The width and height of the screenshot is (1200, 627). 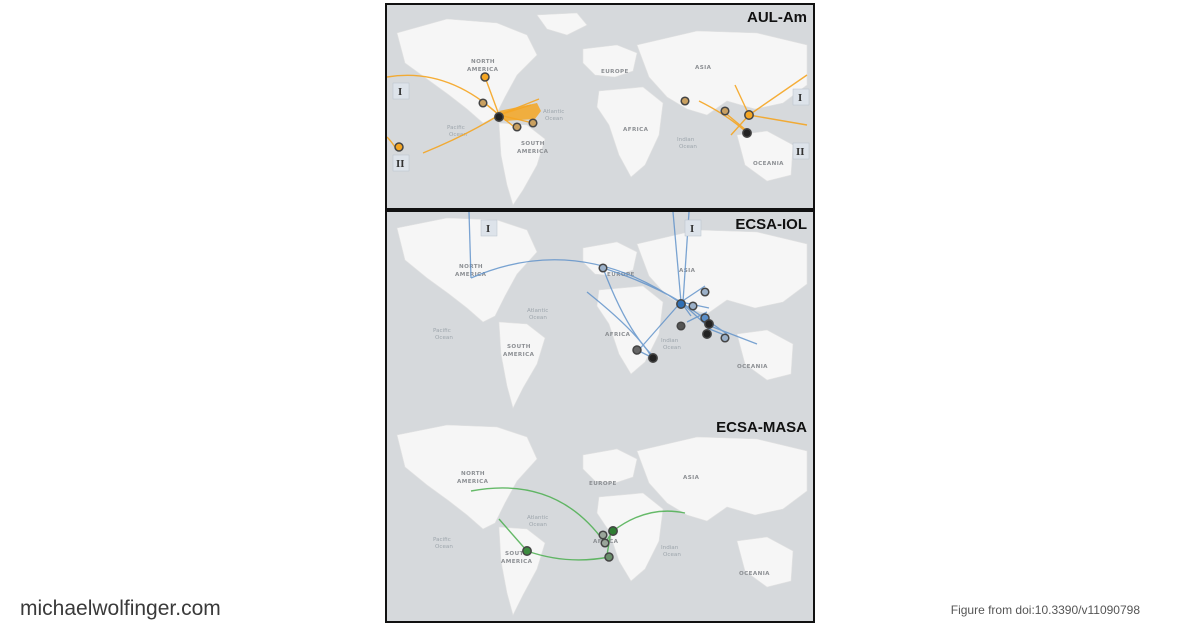 I want to click on label-africa: AFRICA, so click(x=636, y=130).